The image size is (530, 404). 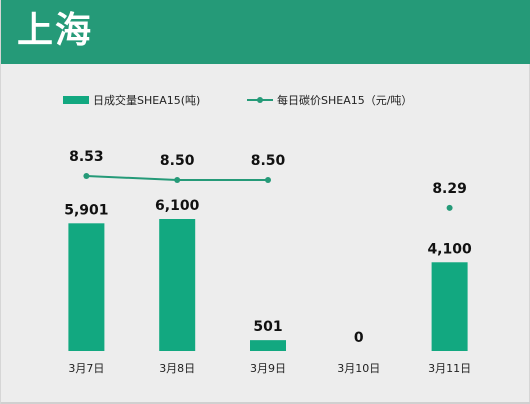 What do you see at coordinates (267, 327) in the screenshot?
I see `bar-value-label-2: 501` at bounding box center [267, 327].